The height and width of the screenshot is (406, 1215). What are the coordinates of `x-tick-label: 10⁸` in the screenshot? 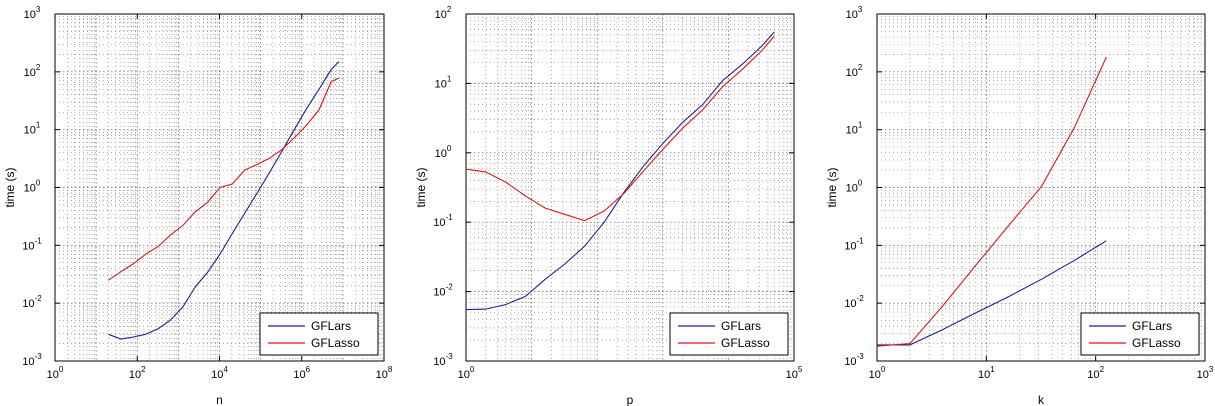 It's located at (384, 373).